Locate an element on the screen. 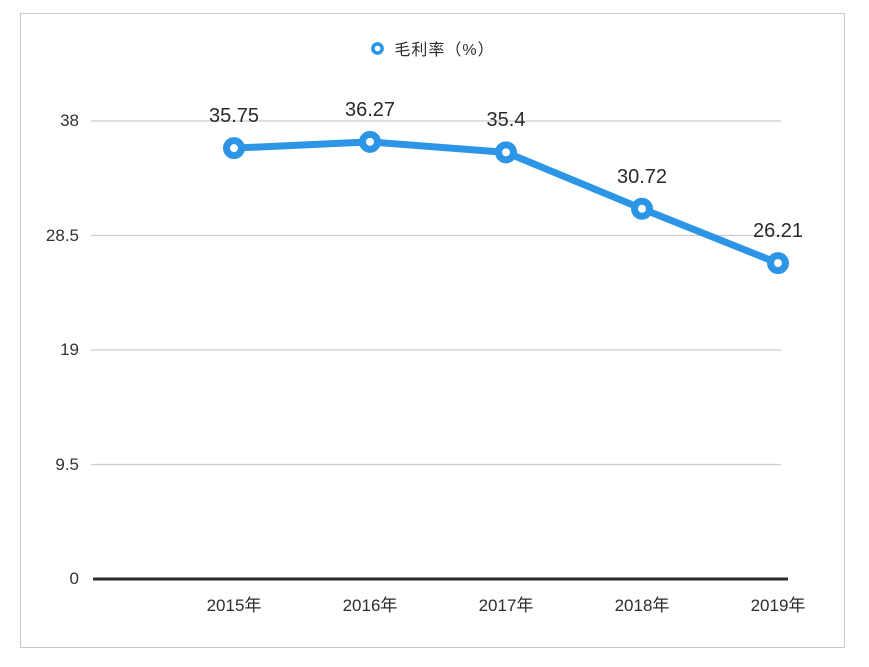 The width and height of the screenshot is (869, 667). data-point-label: 36.27 is located at coordinates (370, 109).